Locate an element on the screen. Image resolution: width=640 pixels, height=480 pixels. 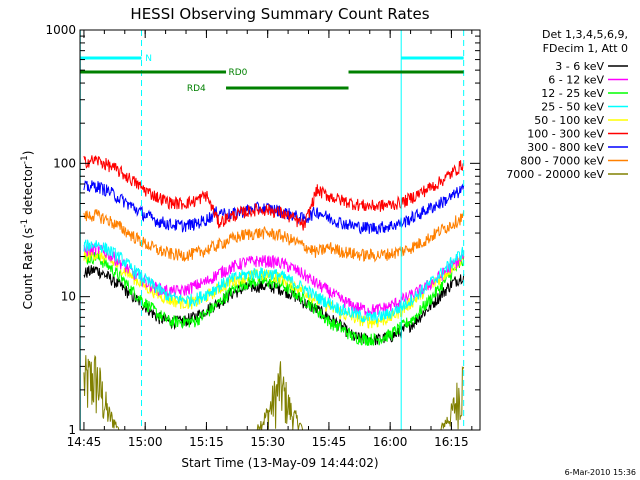
legend-entry-label-5: 100 - 300 keV is located at coordinates (565, 134).